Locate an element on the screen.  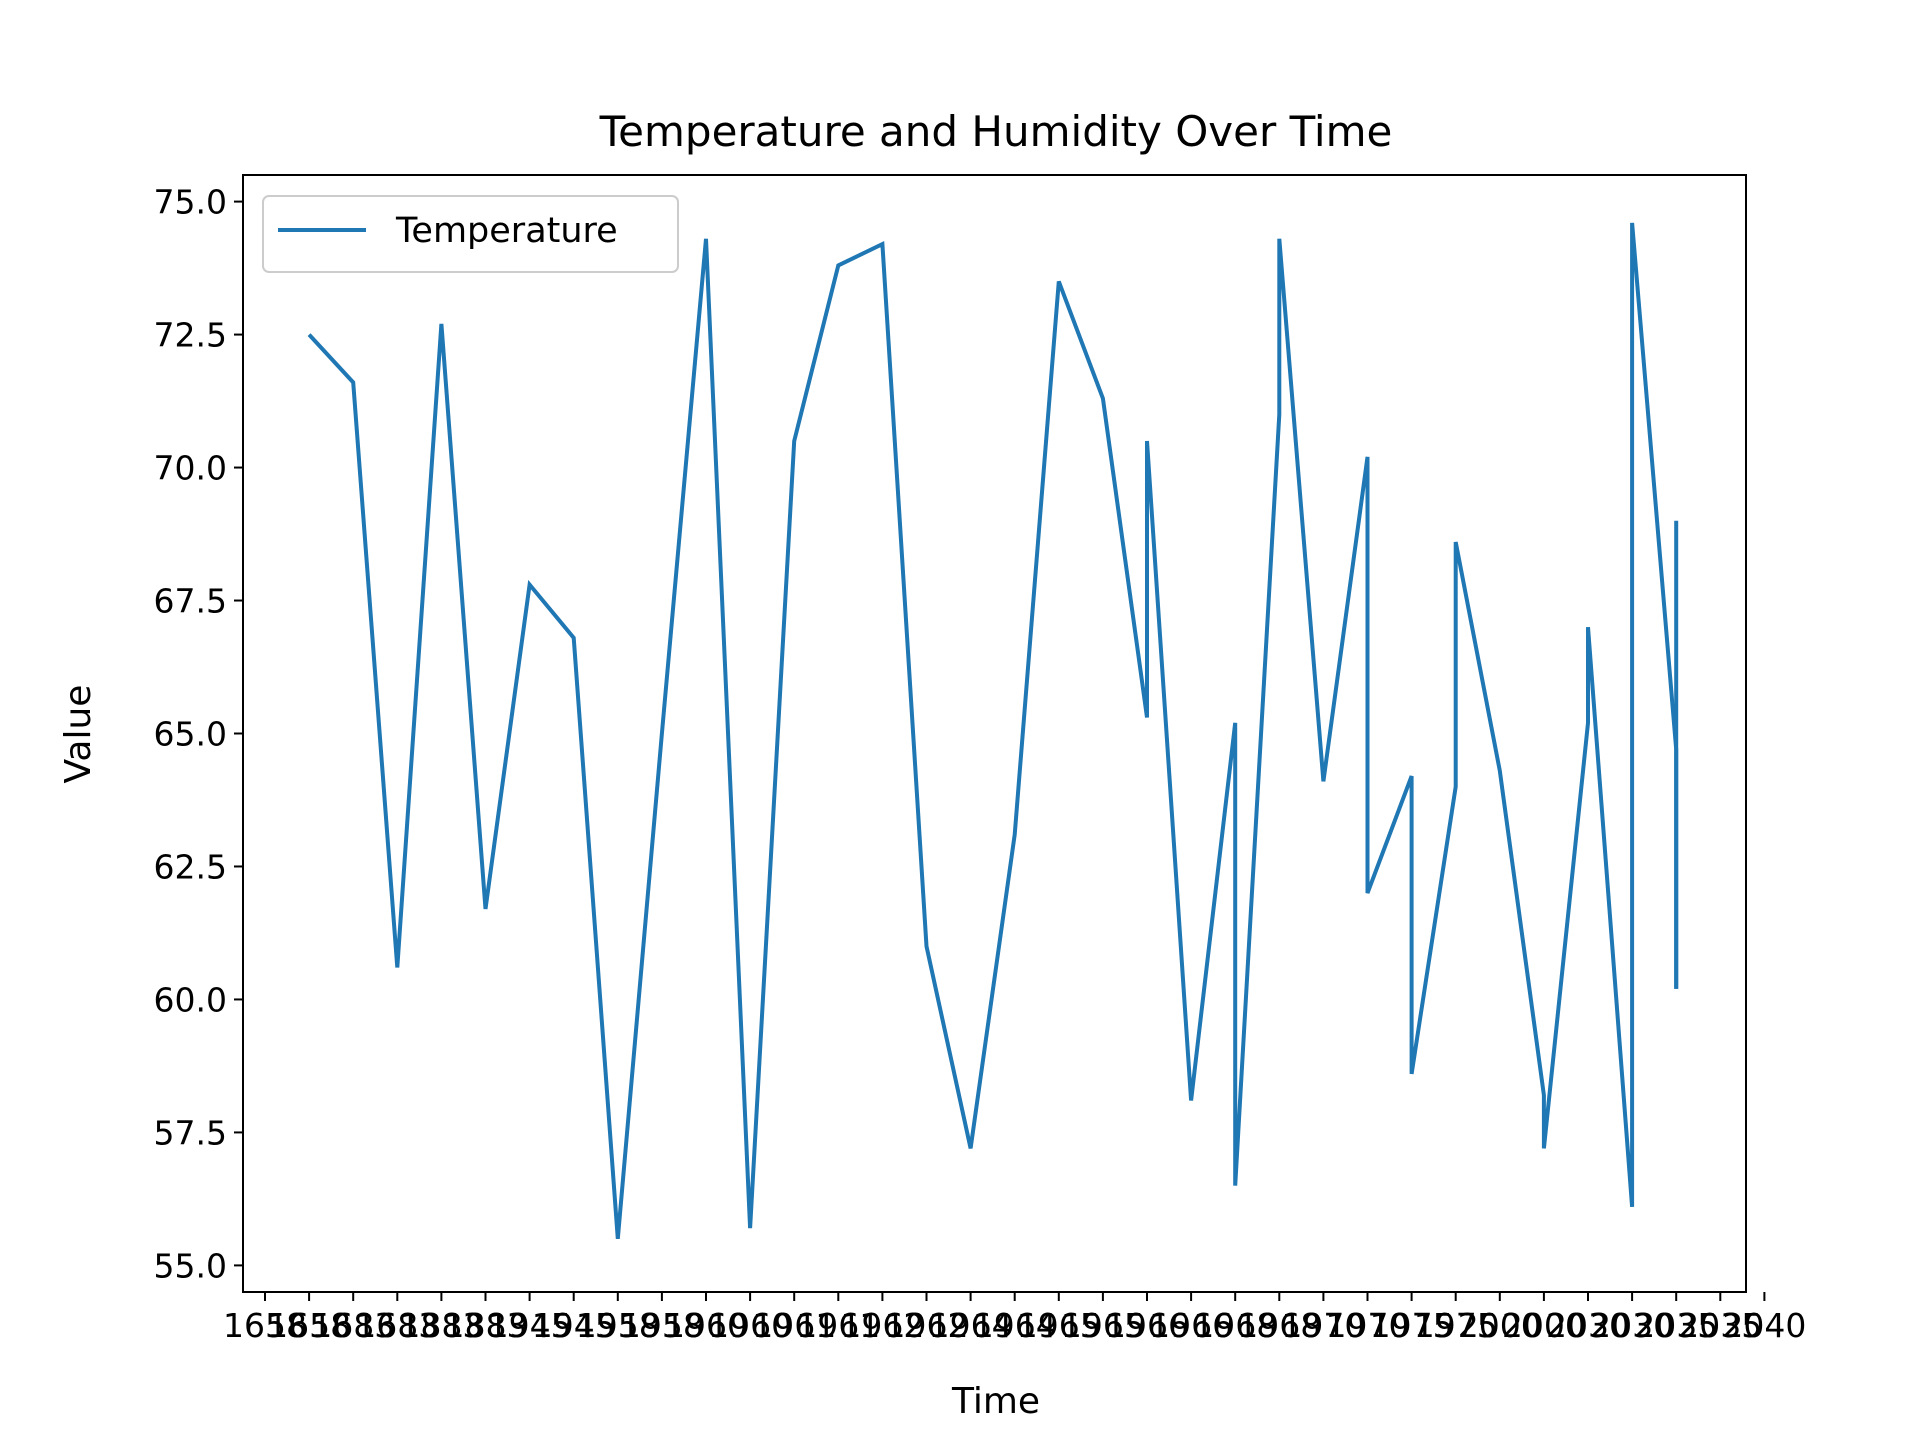
y-tick-label: 75.0 is located at coordinates (190, 202).